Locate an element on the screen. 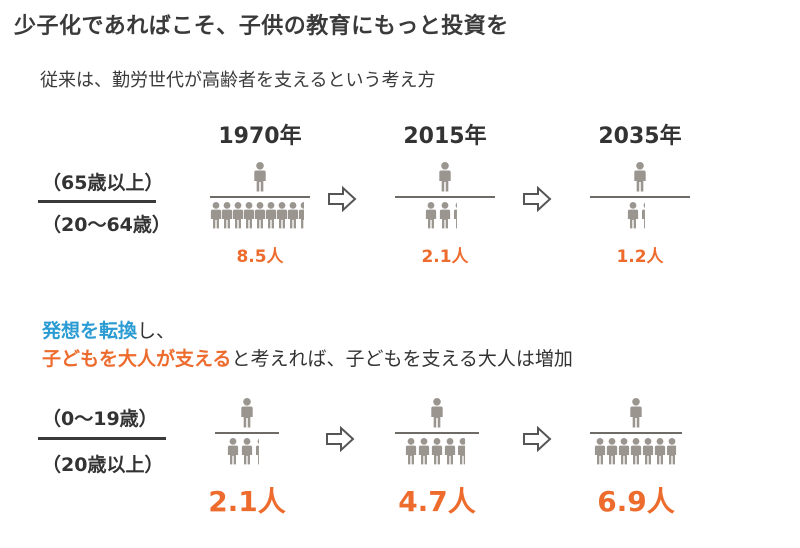 This screenshot has height=548, width=800. top-value-1970: 8.5人 is located at coordinates (260, 257).